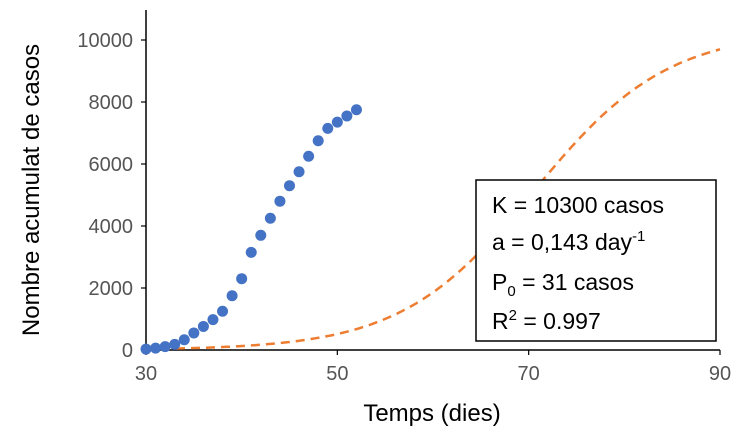 This screenshot has height=434, width=737. Describe the element at coordinates (105, 41) in the screenshot. I see `y-tick-label: 10000` at that location.